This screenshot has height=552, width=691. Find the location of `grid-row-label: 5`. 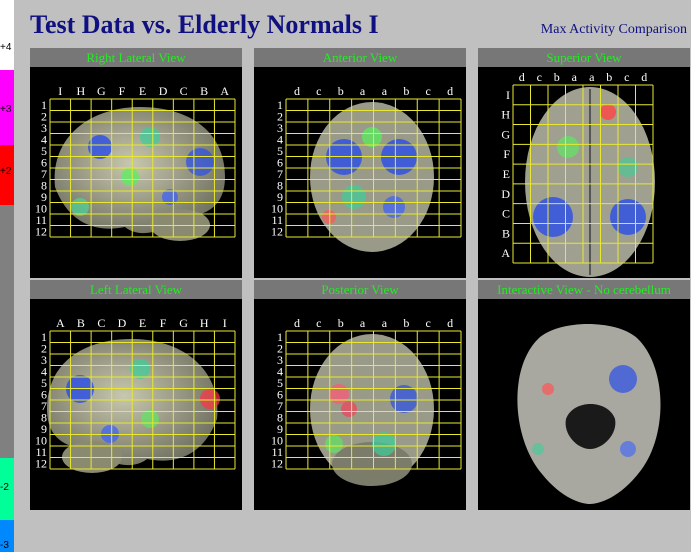

grid-row-label: 5 is located at coordinates (280, 383).